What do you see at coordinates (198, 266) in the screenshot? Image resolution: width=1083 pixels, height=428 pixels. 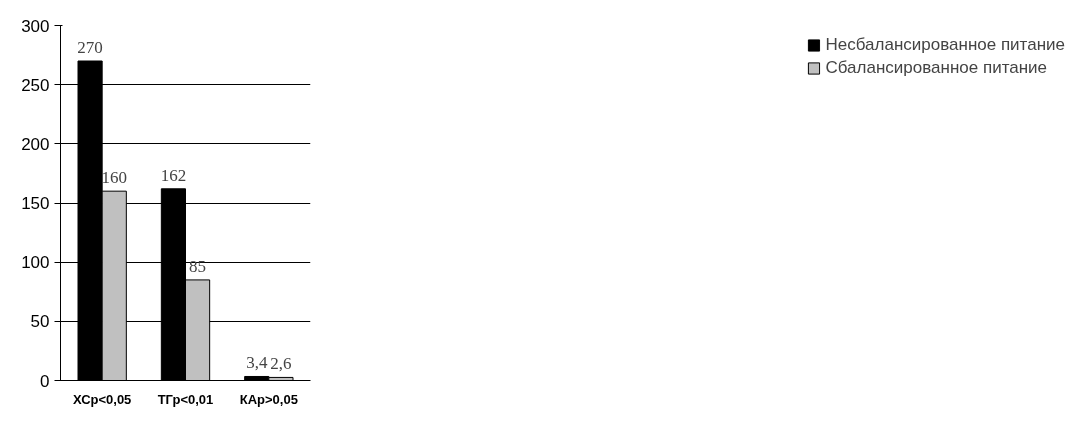 I see `data-label: 85` at bounding box center [198, 266].